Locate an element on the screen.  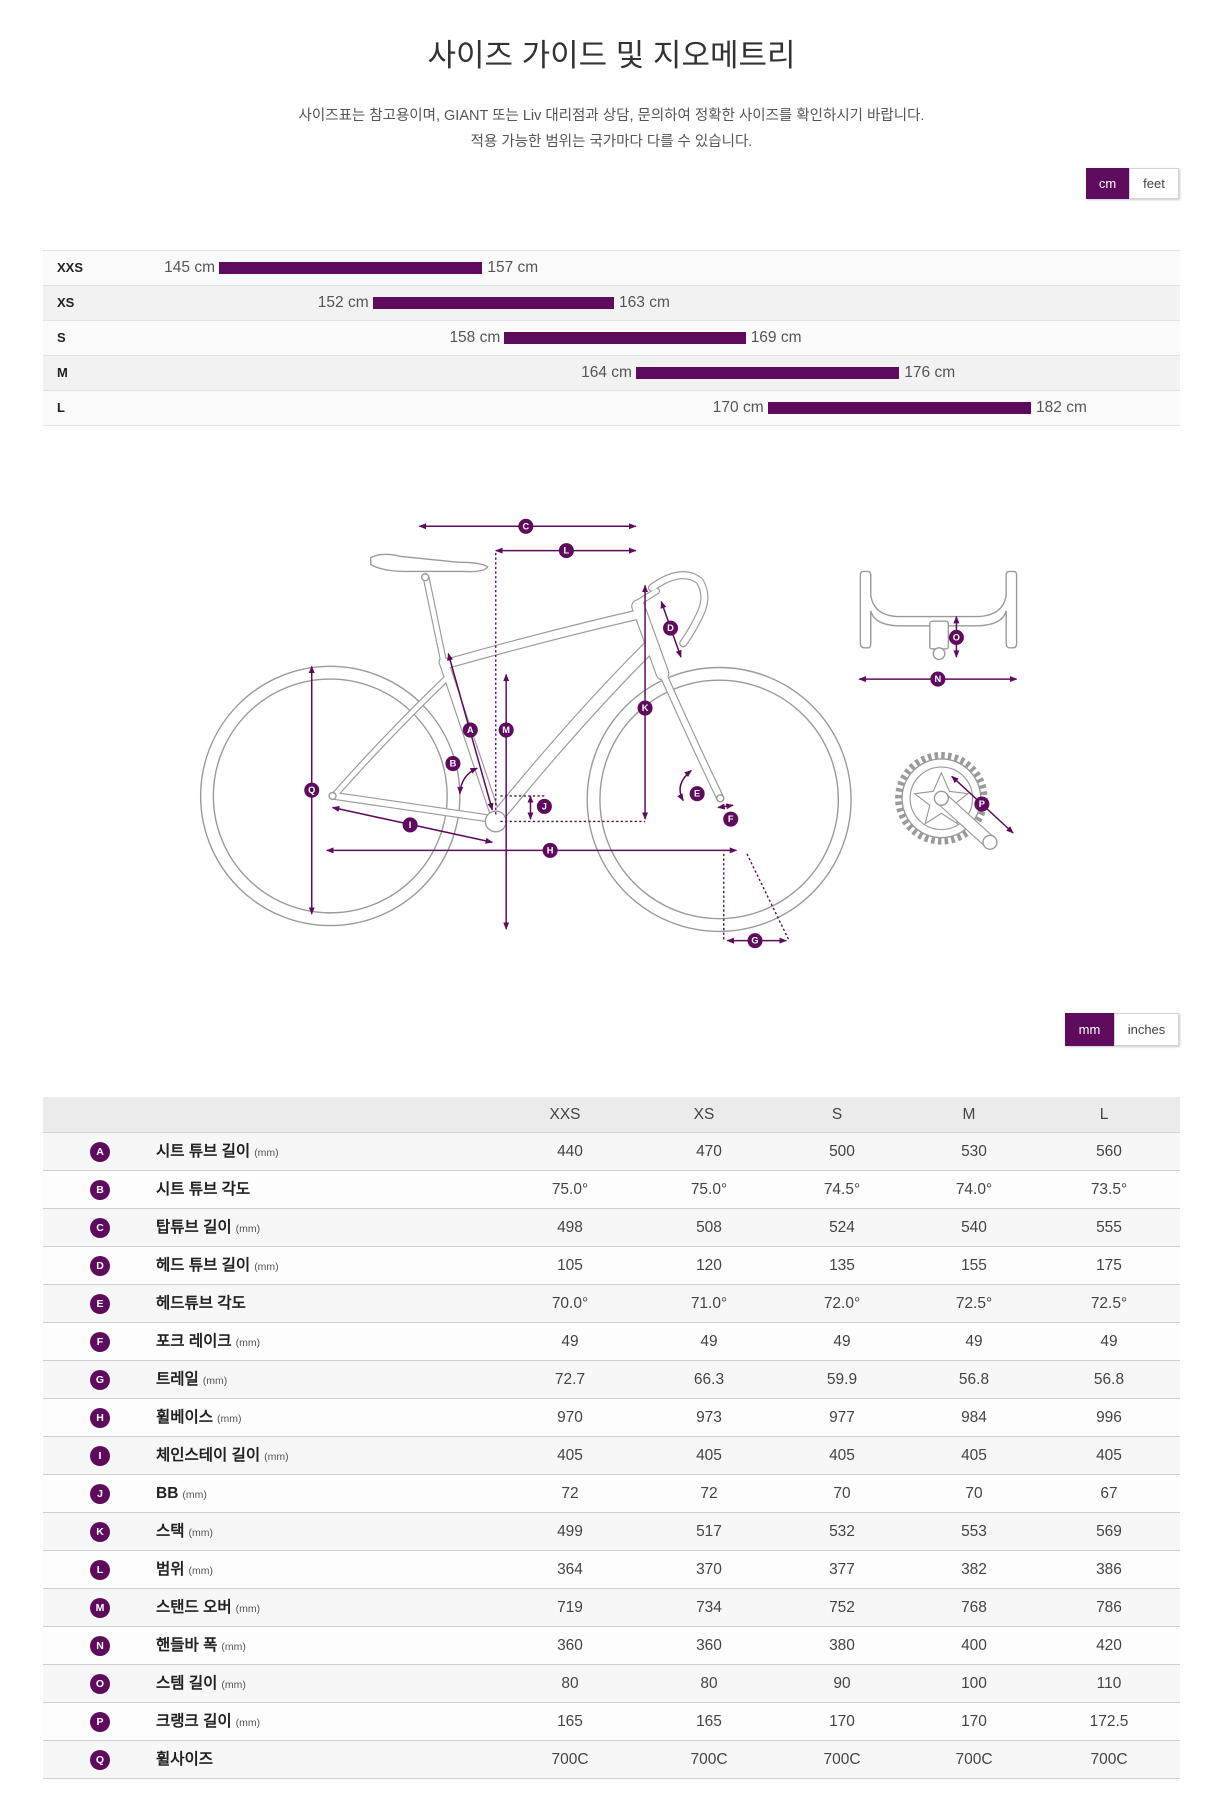
diagram-letter-m: M is located at coordinates (506, 730).